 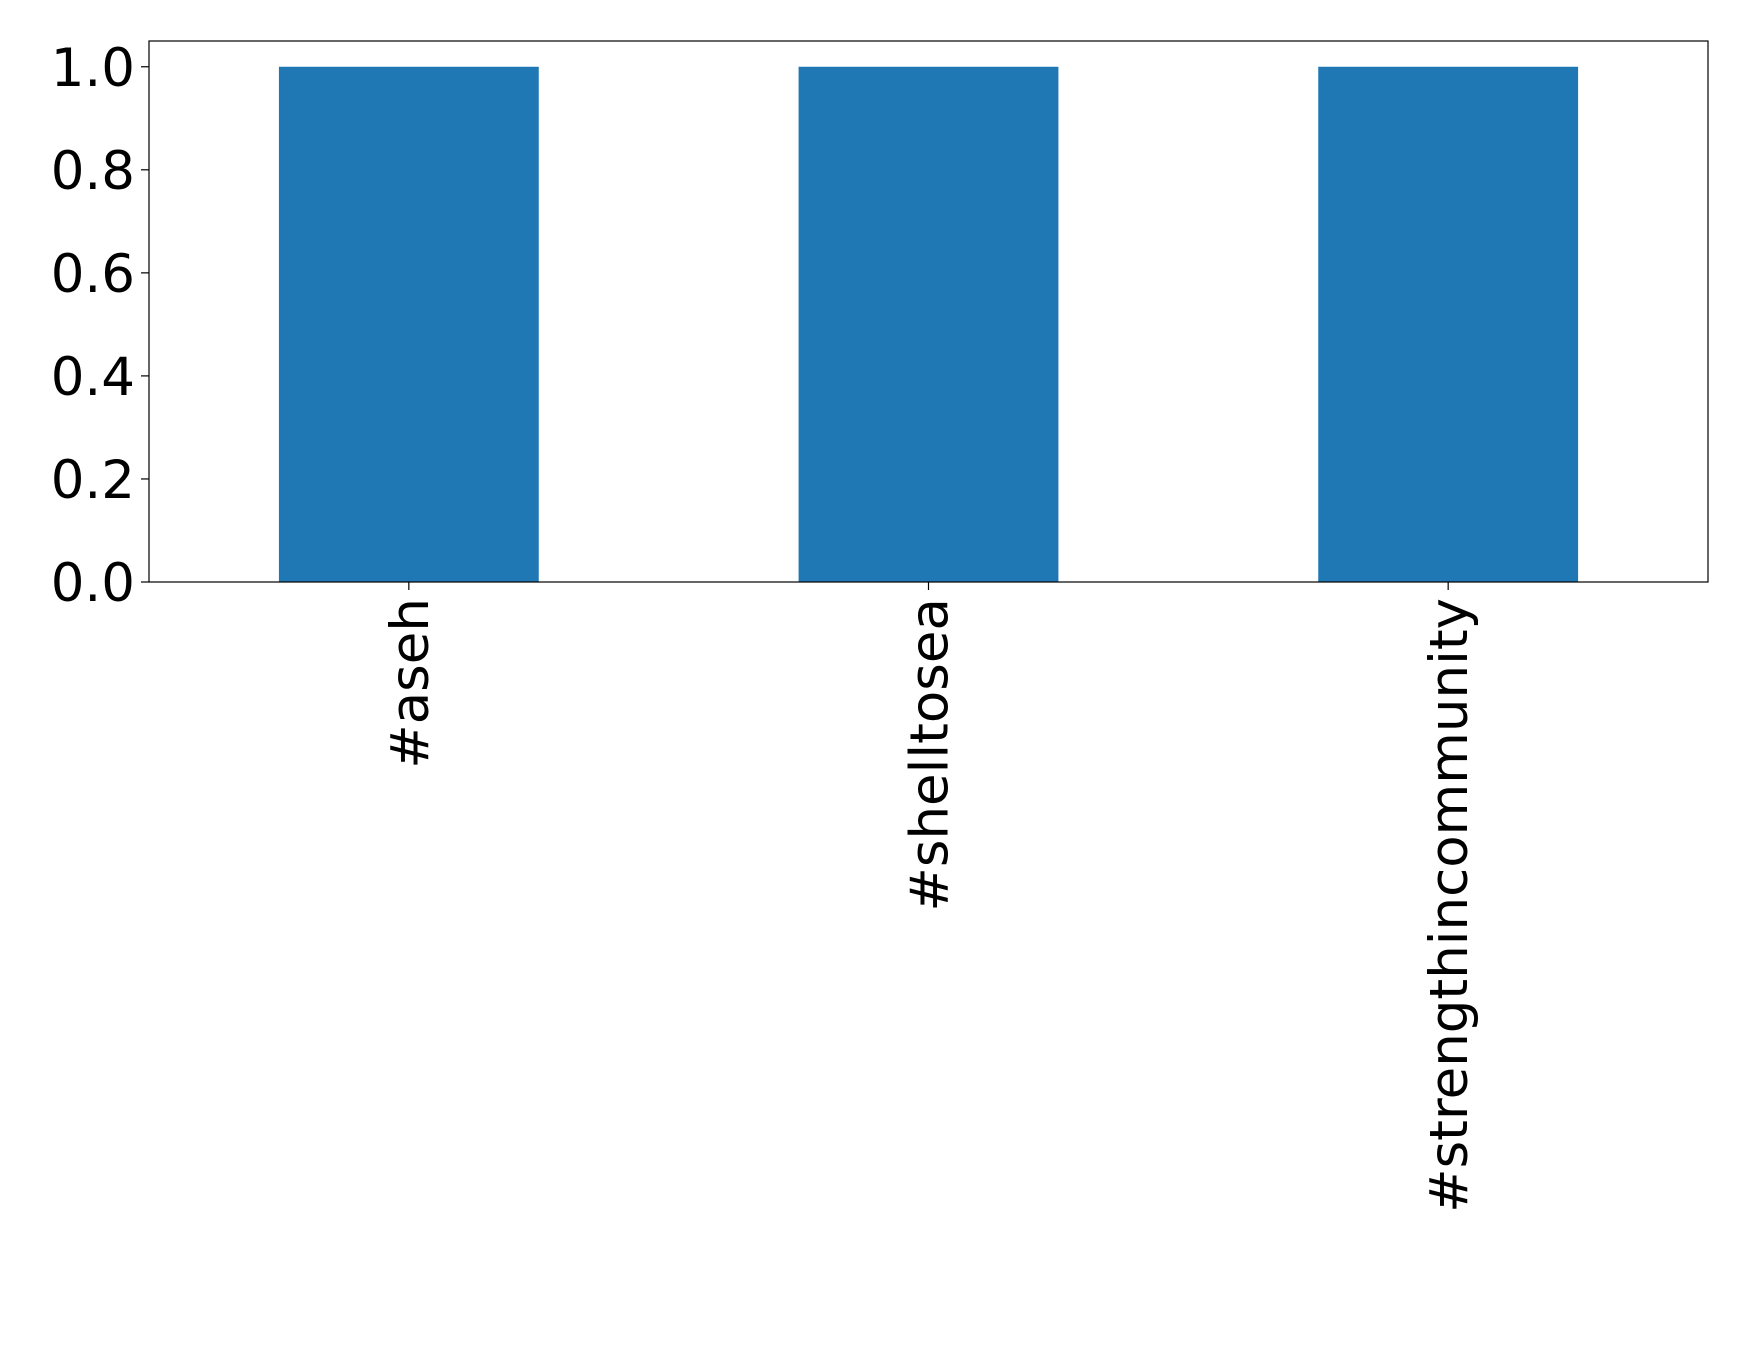 What do you see at coordinates (93, 68) in the screenshot?
I see `y-tick-label: 1.0` at bounding box center [93, 68].